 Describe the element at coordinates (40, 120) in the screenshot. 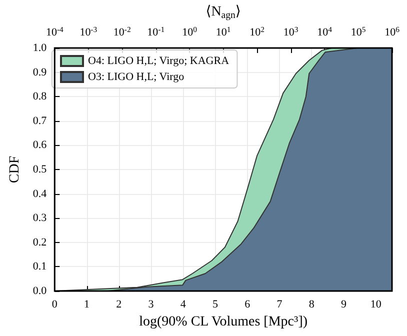

I see `y-tick-label: 0.7` at that location.